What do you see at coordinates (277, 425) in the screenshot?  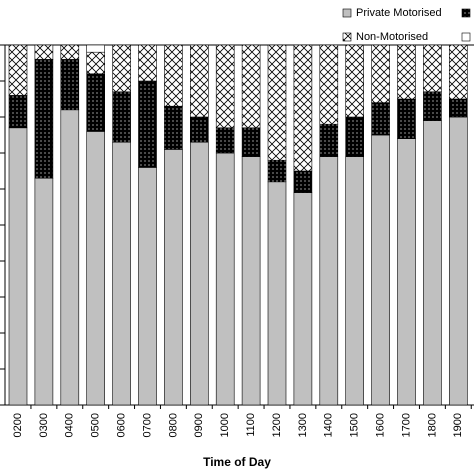 I see `x-tick-label: 1200` at bounding box center [277, 425].